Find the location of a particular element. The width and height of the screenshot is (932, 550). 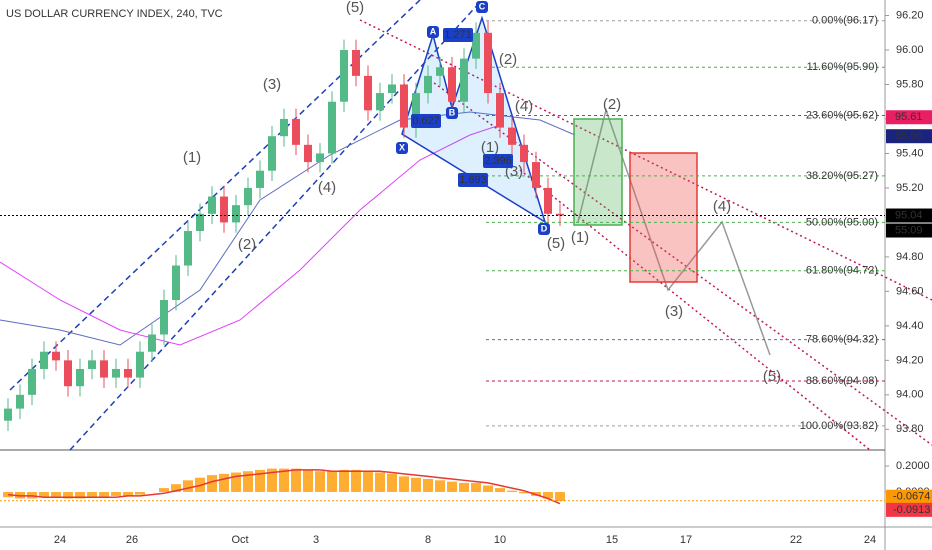

x-tick-label: 24 is located at coordinates (60, 540).